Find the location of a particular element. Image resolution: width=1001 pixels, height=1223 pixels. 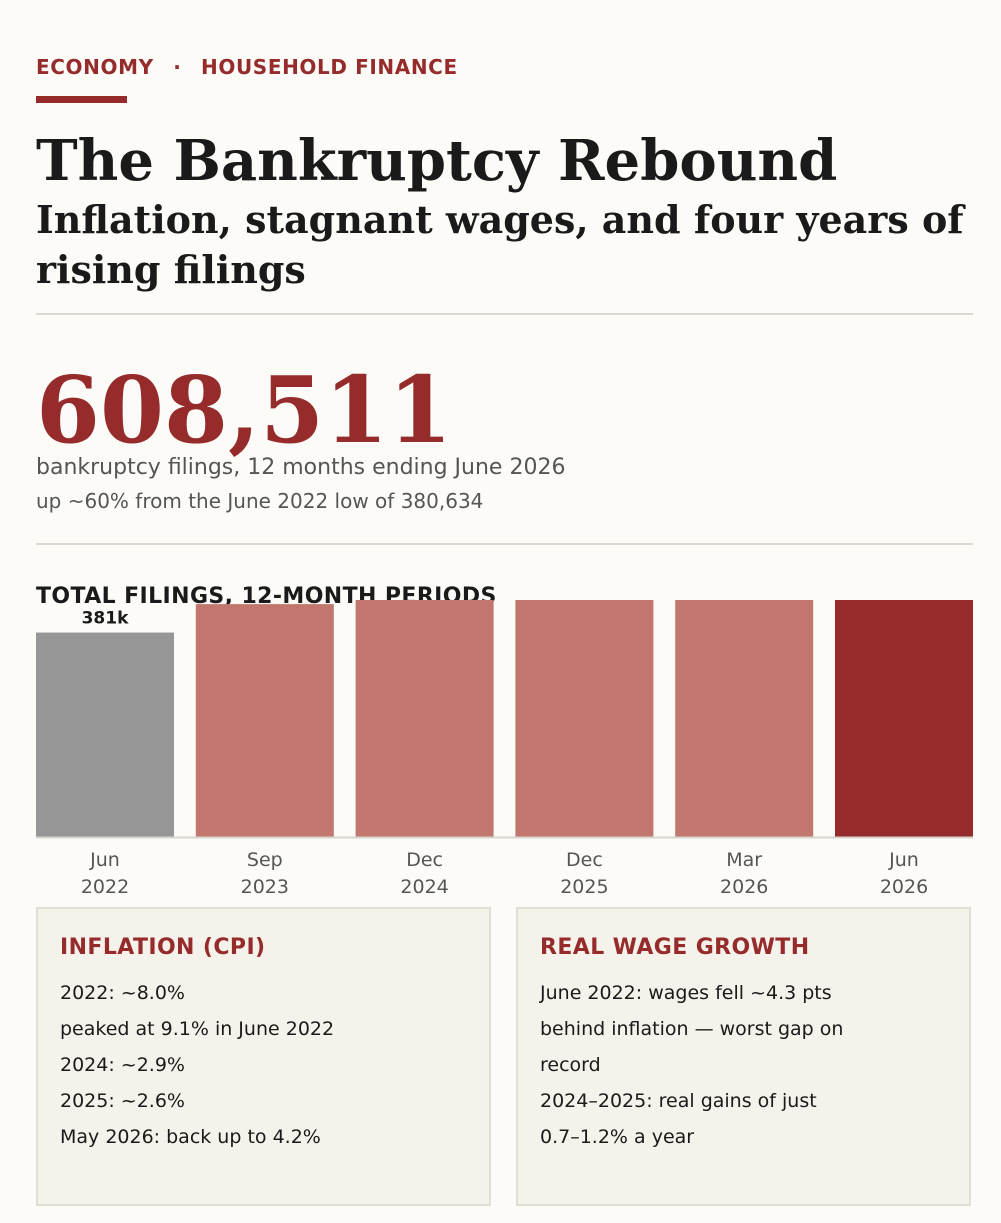

card-line: June 2022: wages fell ~4.3 pts is located at coordinates (686, 993).